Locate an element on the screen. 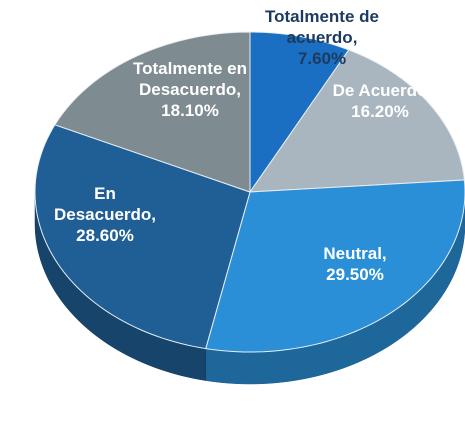  slice-label: En Desacuerdo, 28.60% is located at coordinates (105, 214).